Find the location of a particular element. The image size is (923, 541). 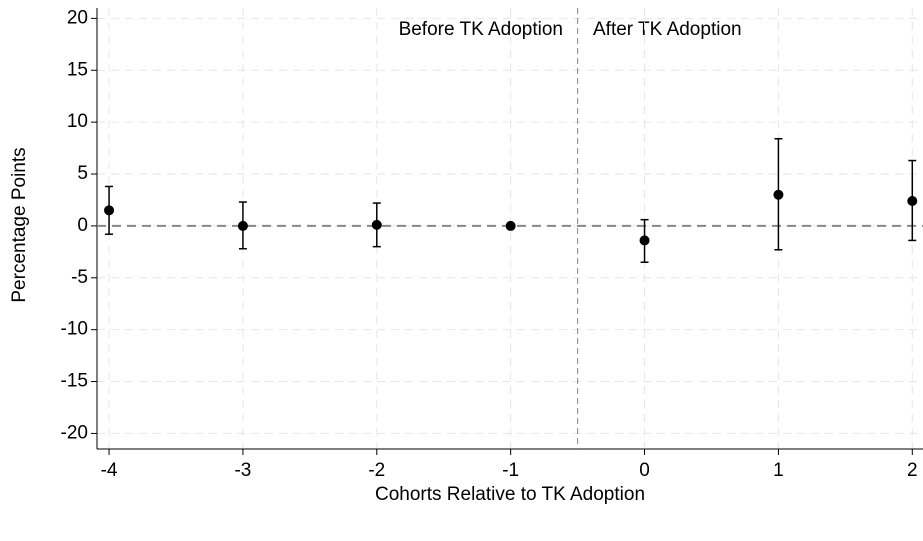

y-axis-label: Percentage Points is located at coordinates (19, 224).